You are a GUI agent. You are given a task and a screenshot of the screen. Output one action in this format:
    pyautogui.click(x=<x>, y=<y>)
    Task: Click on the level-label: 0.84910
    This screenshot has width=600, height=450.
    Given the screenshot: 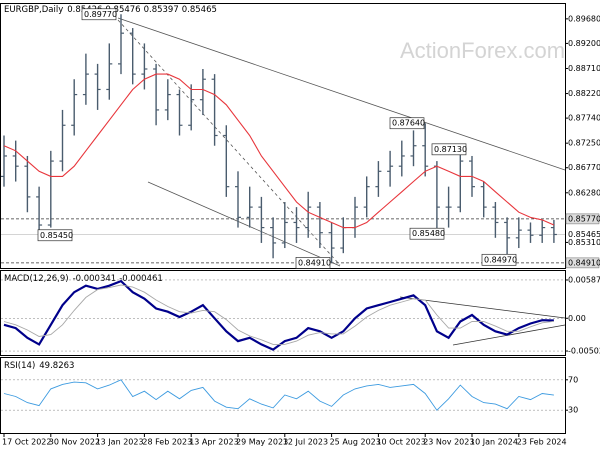 What is the action you would take?
    pyautogui.click(x=584, y=262)
    